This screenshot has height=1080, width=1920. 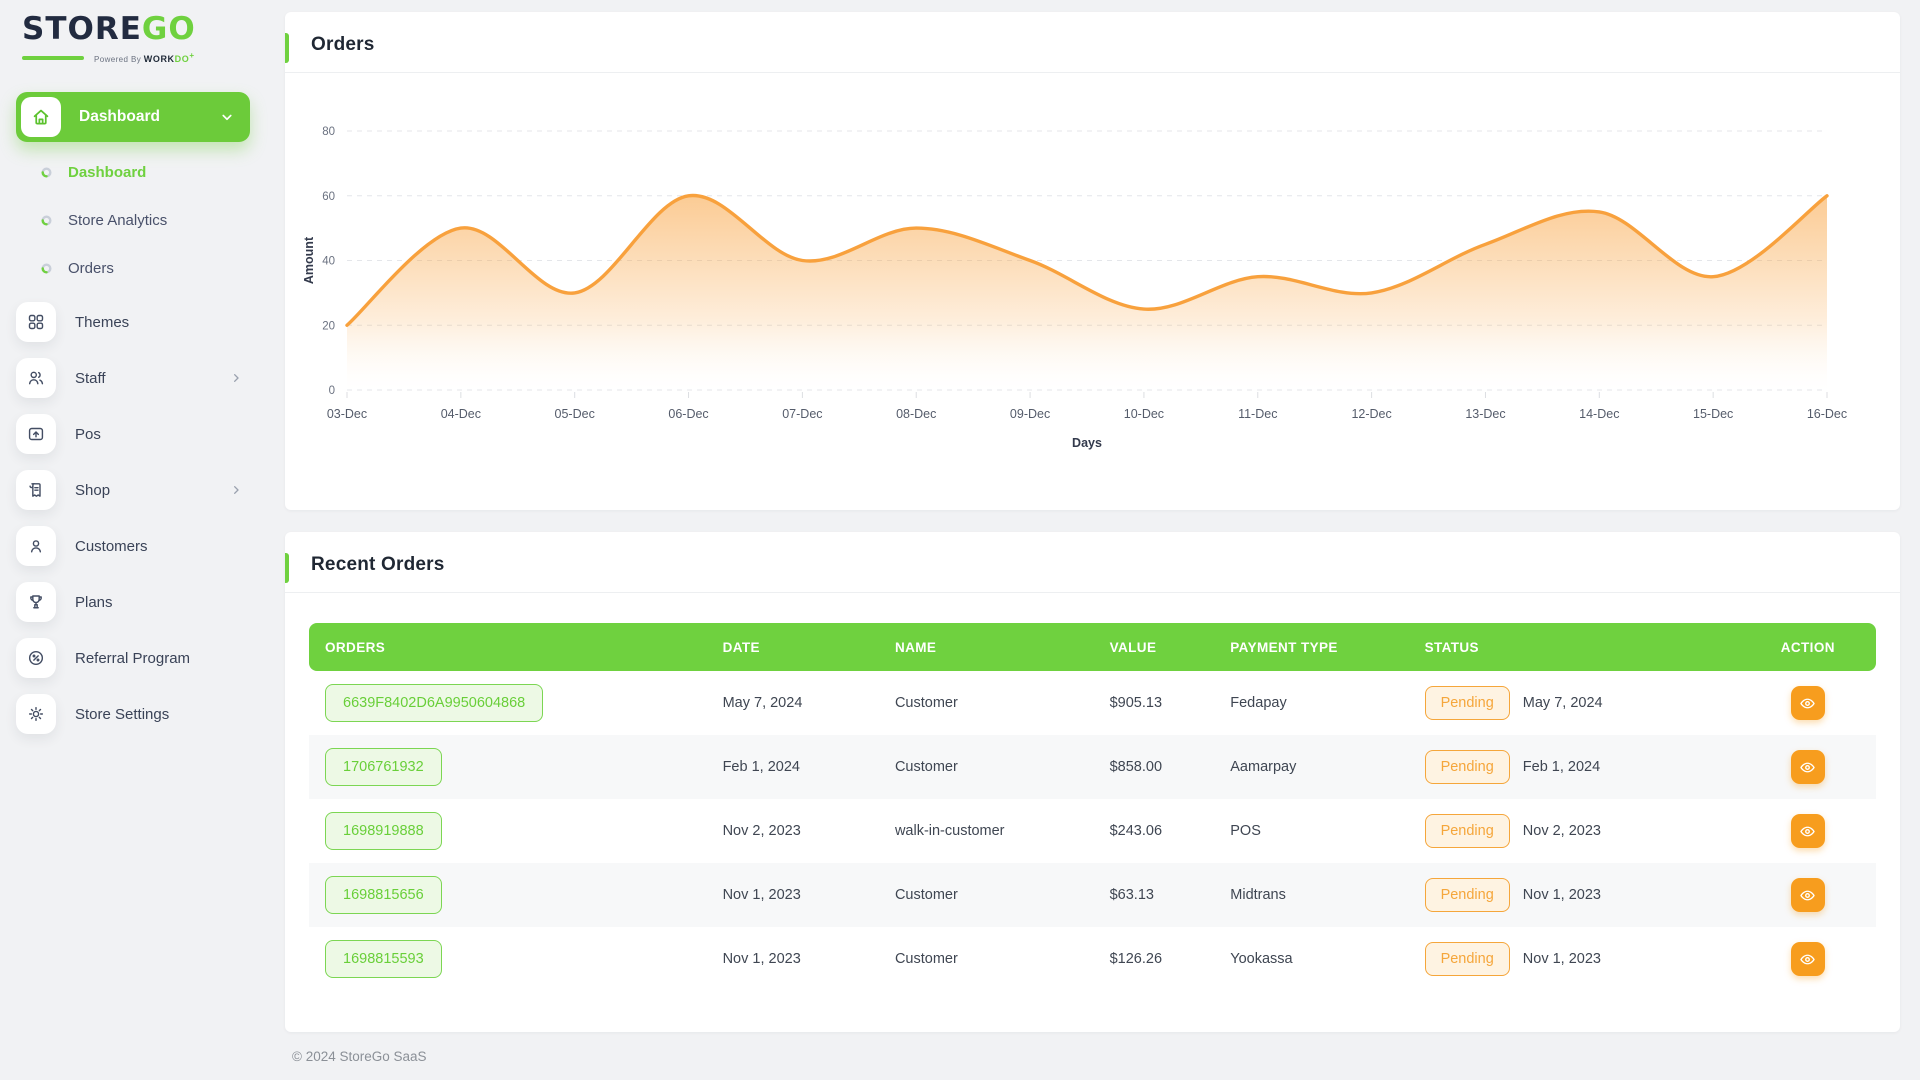 I want to click on referral-percent-icon, so click(x=36, y=658).